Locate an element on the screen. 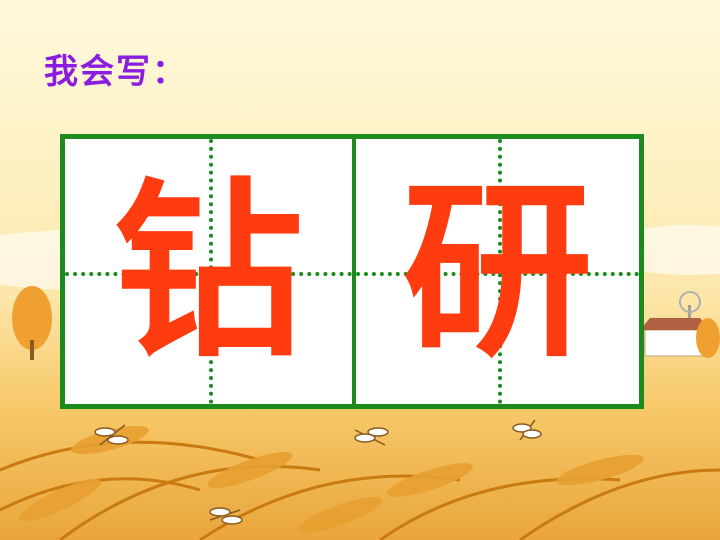 The width and height of the screenshot is (720, 540). farmhouse-icon is located at coordinates (675, 337).